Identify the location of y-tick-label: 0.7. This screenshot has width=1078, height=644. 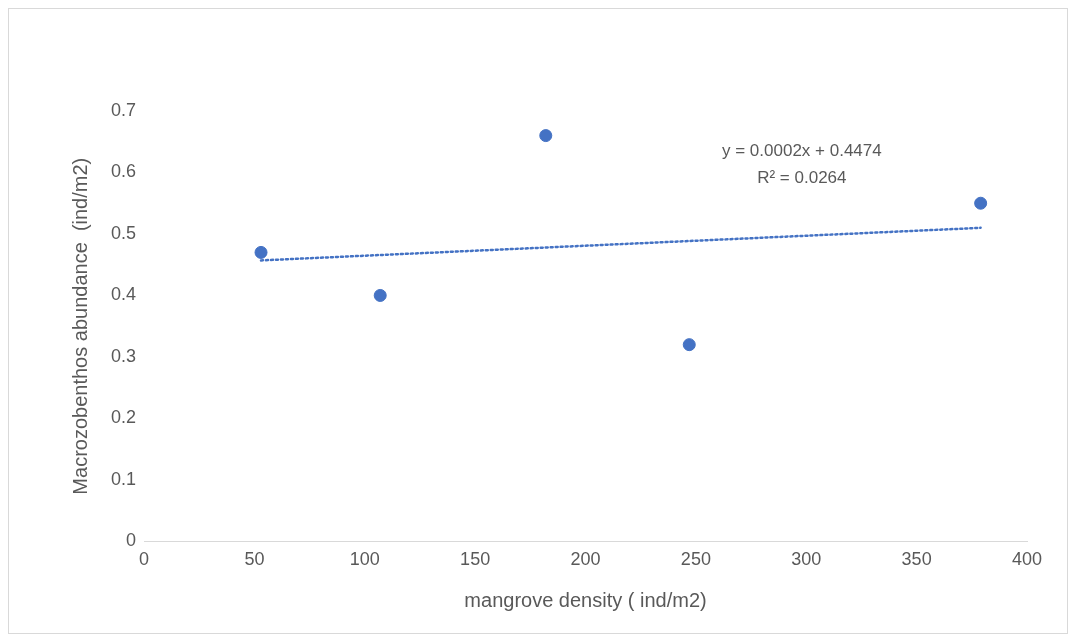
(123, 109).